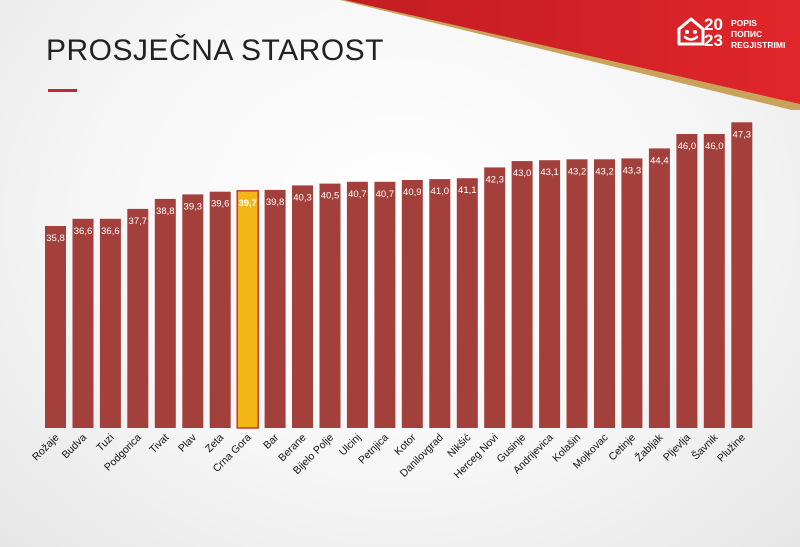 The height and width of the screenshot is (547, 800). I want to click on x-tick-label: Zeta, so click(214, 443).